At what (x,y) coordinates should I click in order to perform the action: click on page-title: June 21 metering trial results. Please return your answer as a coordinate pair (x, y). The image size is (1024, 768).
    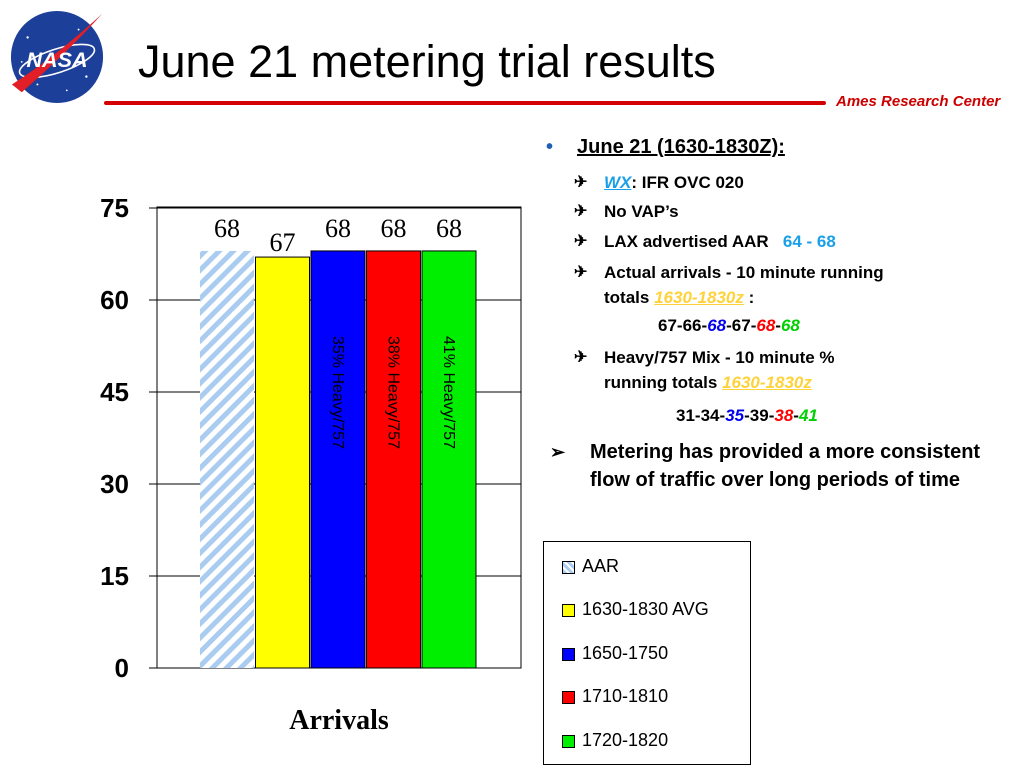
    Looking at the image, I should click on (427, 61).